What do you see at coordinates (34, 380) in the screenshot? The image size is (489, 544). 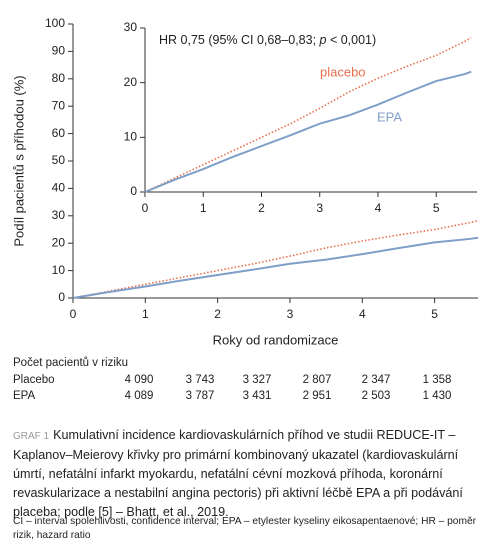 I see `row-label: Placebo` at bounding box center [34, 380].